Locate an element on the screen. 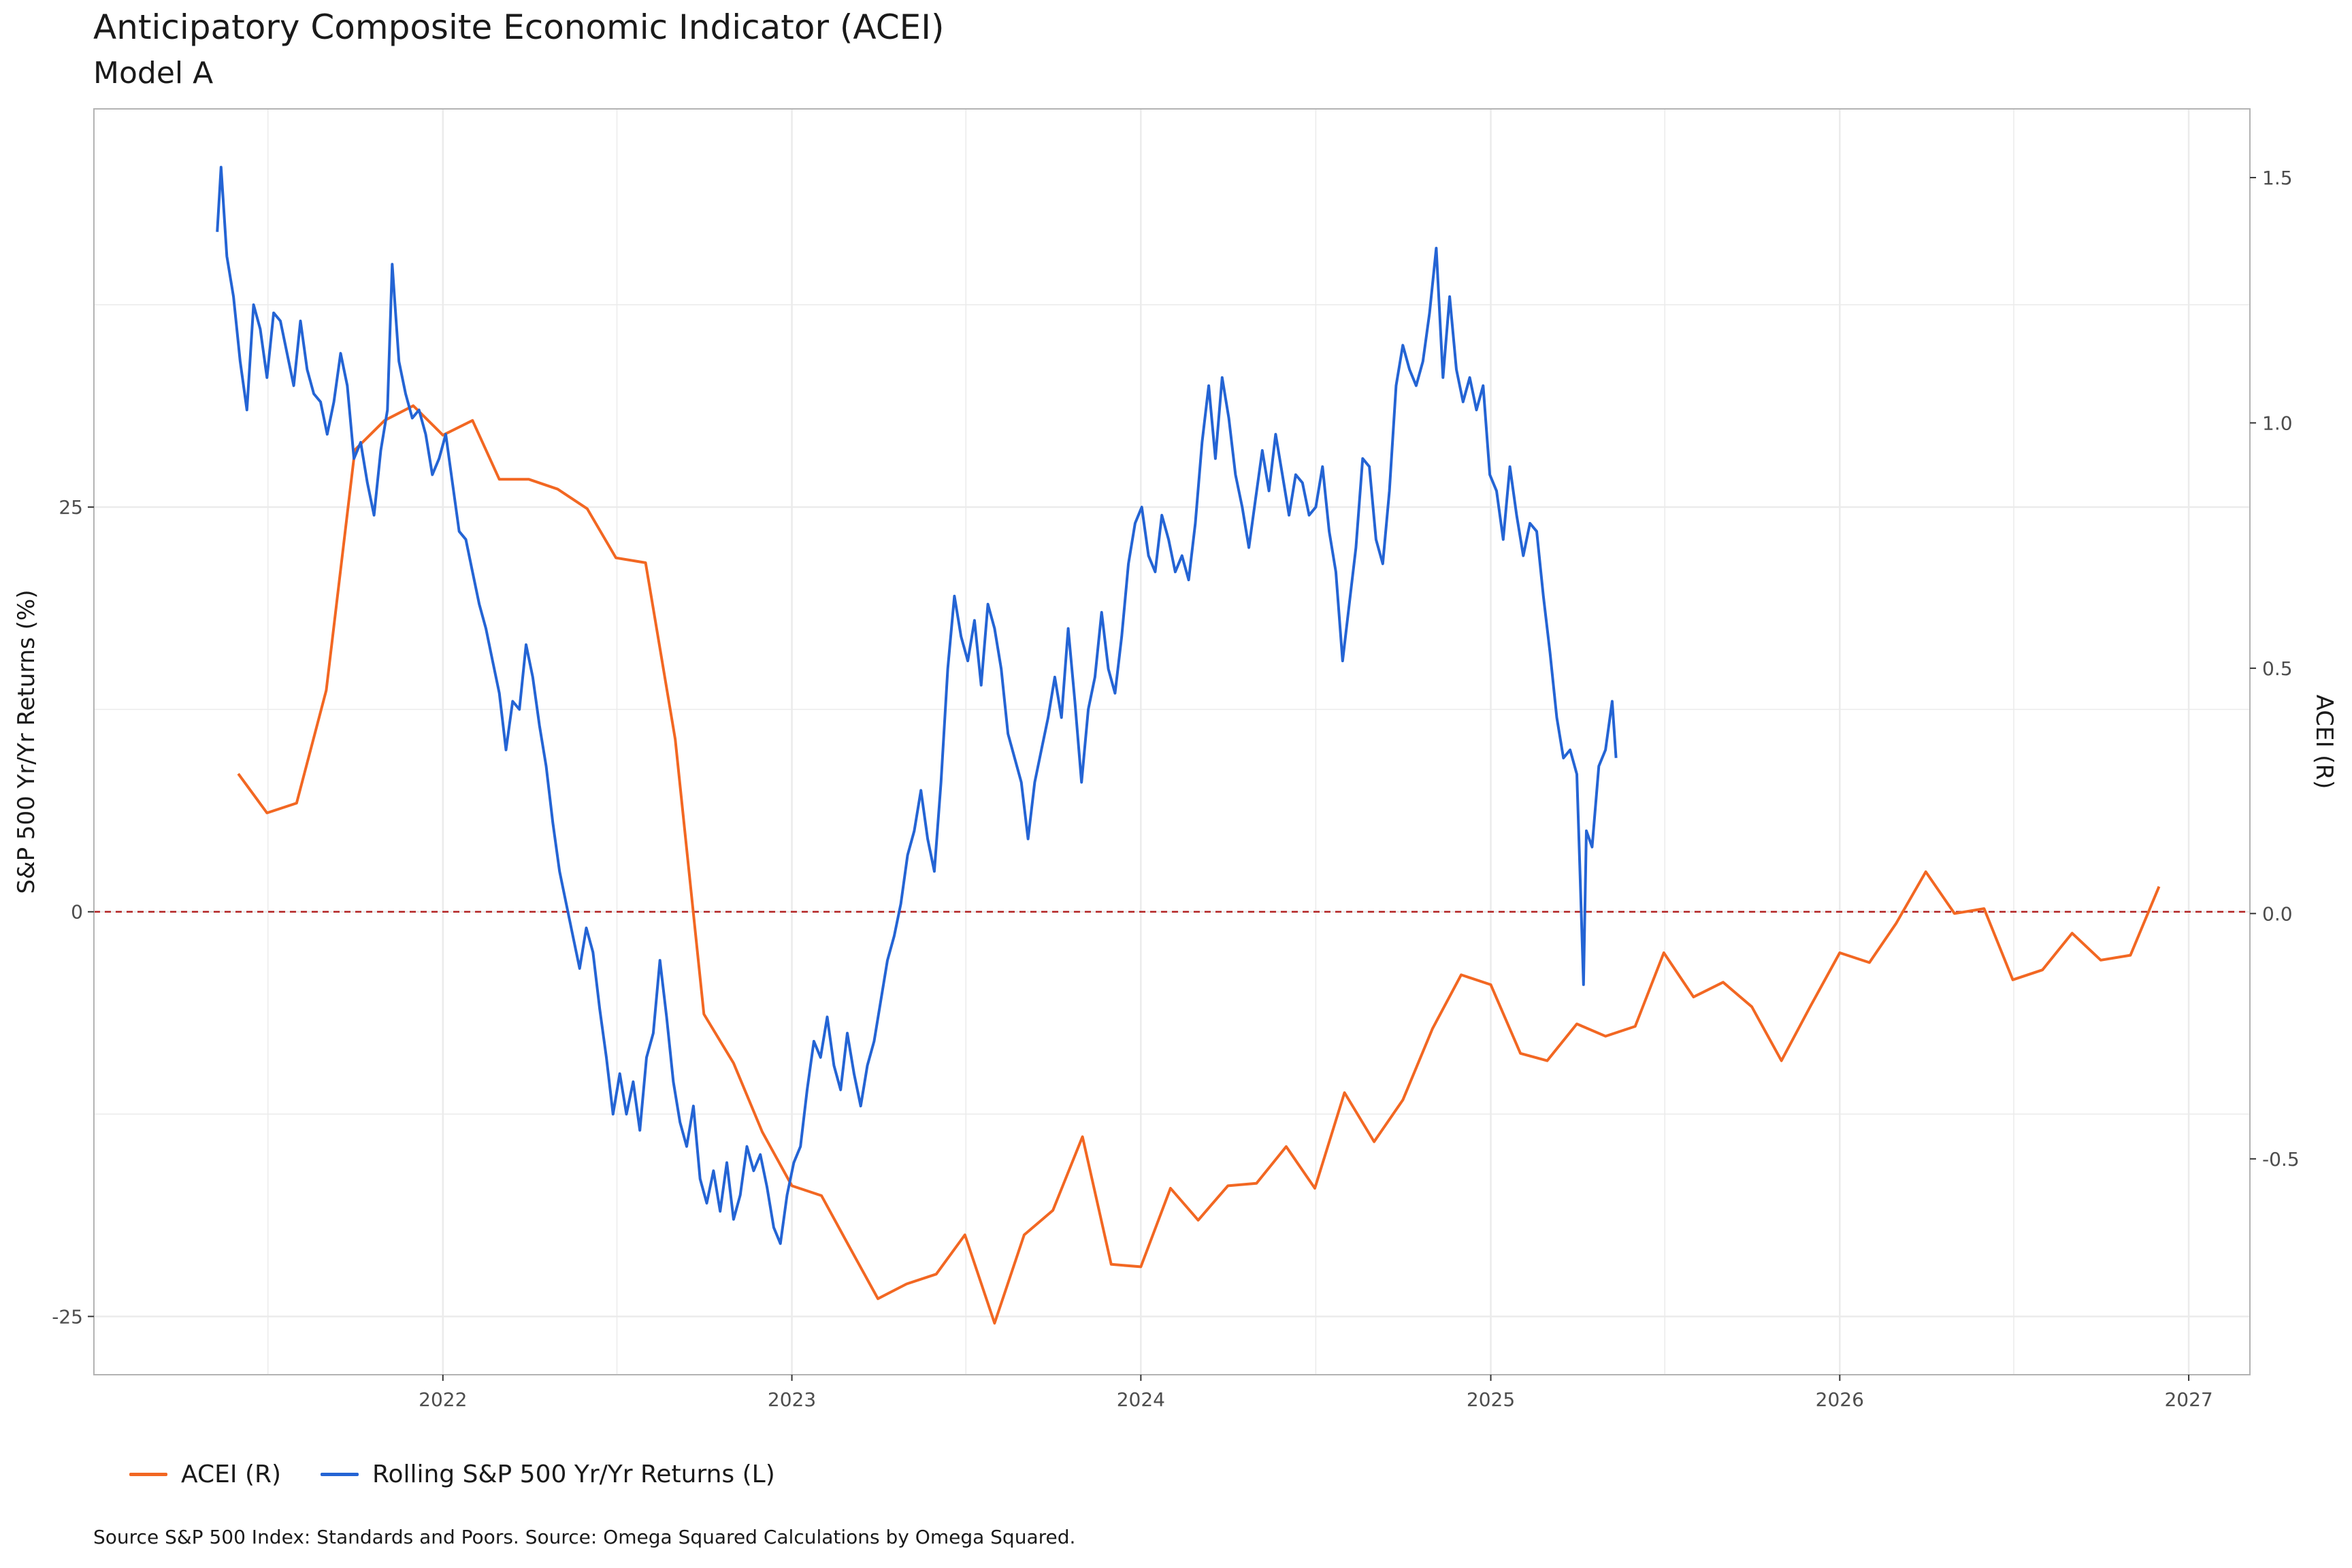 The image size is (2352, 1568). x-axis-tick-label: 2024 is located at coordinates (1141, 1399).